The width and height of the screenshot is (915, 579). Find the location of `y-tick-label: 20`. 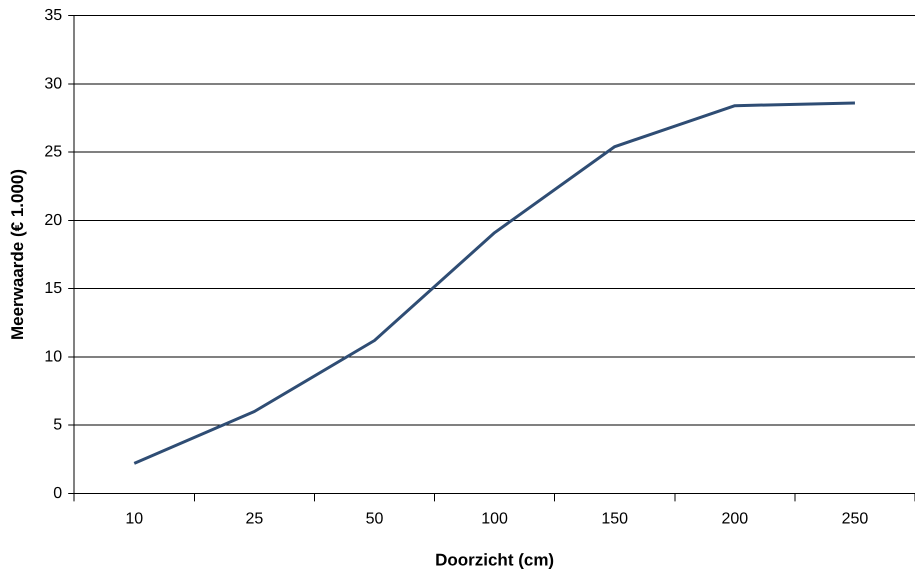

y-tick-label: 20 is located at coordinates (53, 220).